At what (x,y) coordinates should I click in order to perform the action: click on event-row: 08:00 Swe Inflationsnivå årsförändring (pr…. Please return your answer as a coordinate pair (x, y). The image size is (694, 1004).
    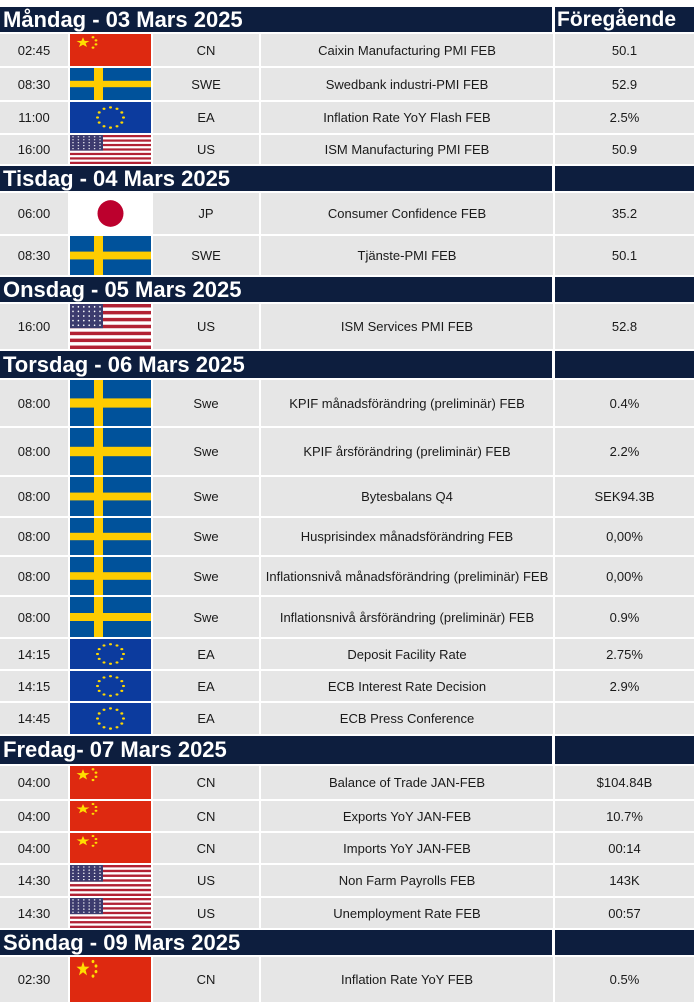
    Looking at the image, I should click on (347, 618).